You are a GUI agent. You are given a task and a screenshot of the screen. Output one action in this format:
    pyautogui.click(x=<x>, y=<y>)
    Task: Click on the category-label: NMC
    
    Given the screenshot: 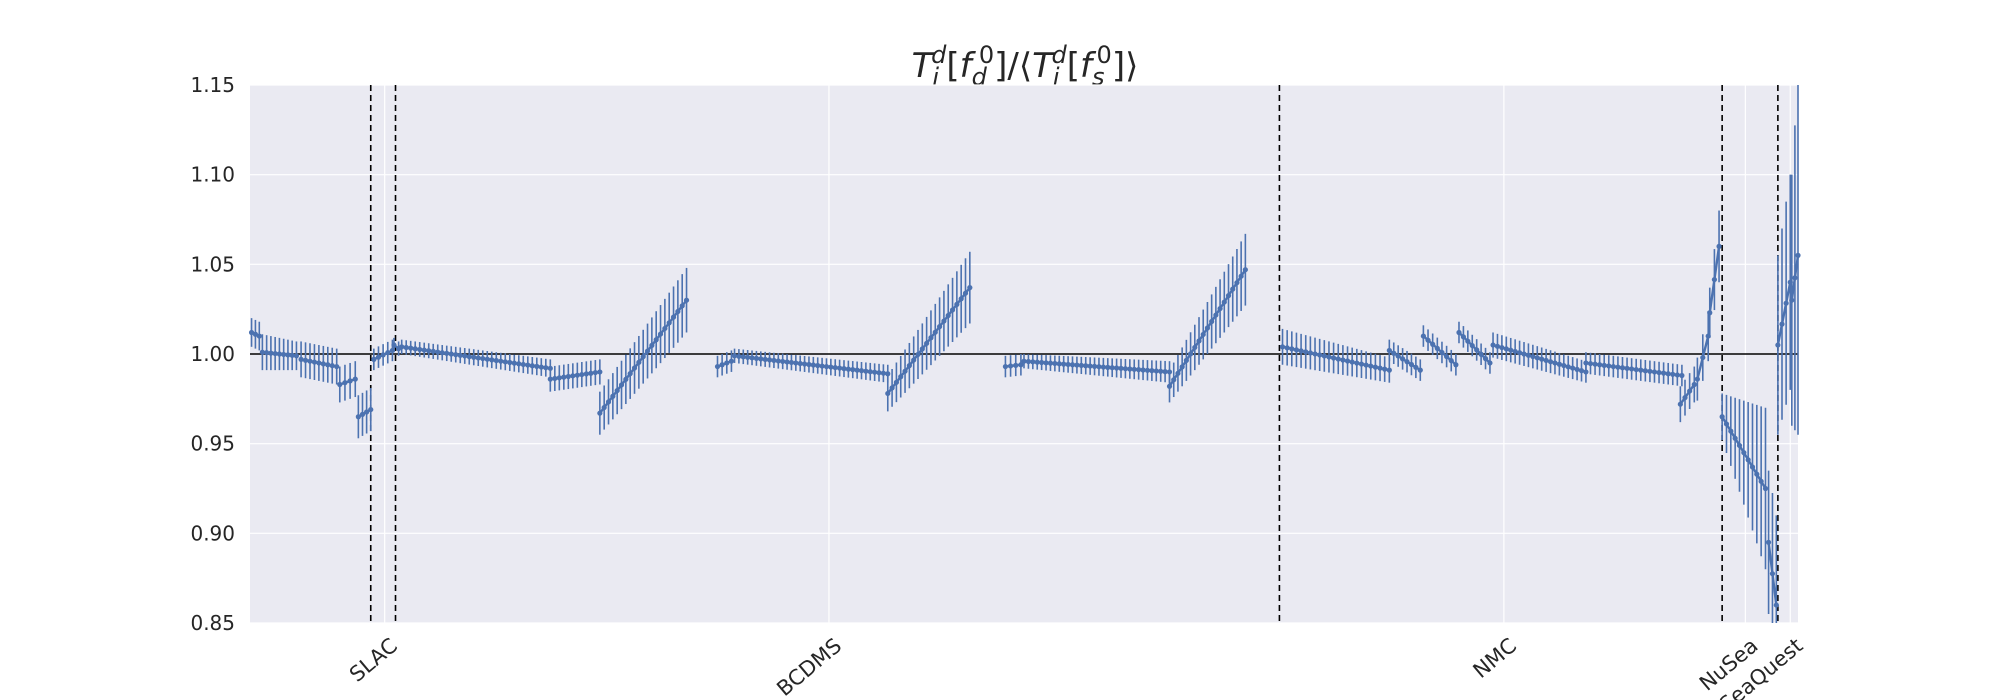 What is the action you would take?
    pyautogui.click(x=1495, y=658)
    